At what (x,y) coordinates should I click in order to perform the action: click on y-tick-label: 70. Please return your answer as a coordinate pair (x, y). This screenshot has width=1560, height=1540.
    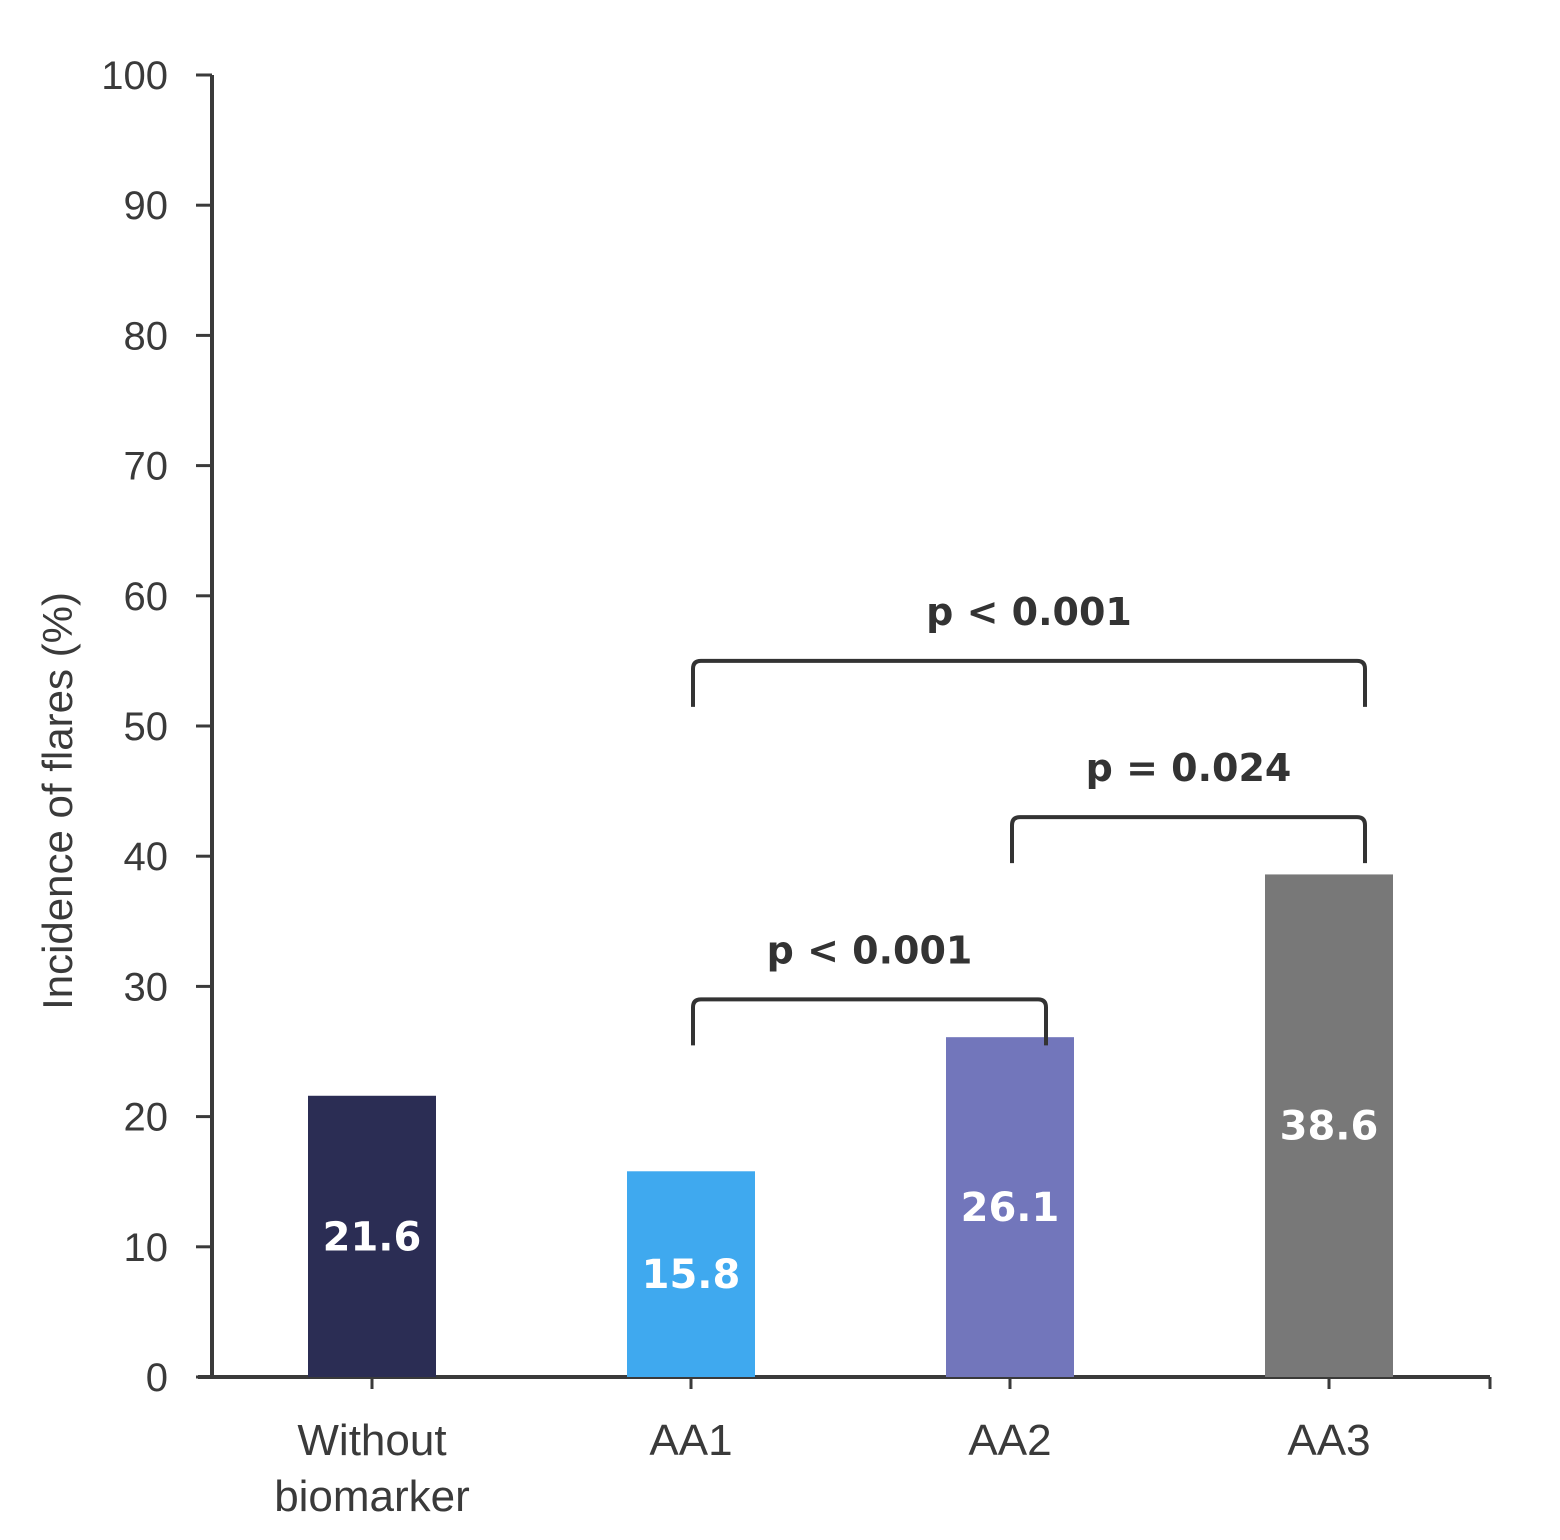
    Looking at the image, I should click on (146, 467).